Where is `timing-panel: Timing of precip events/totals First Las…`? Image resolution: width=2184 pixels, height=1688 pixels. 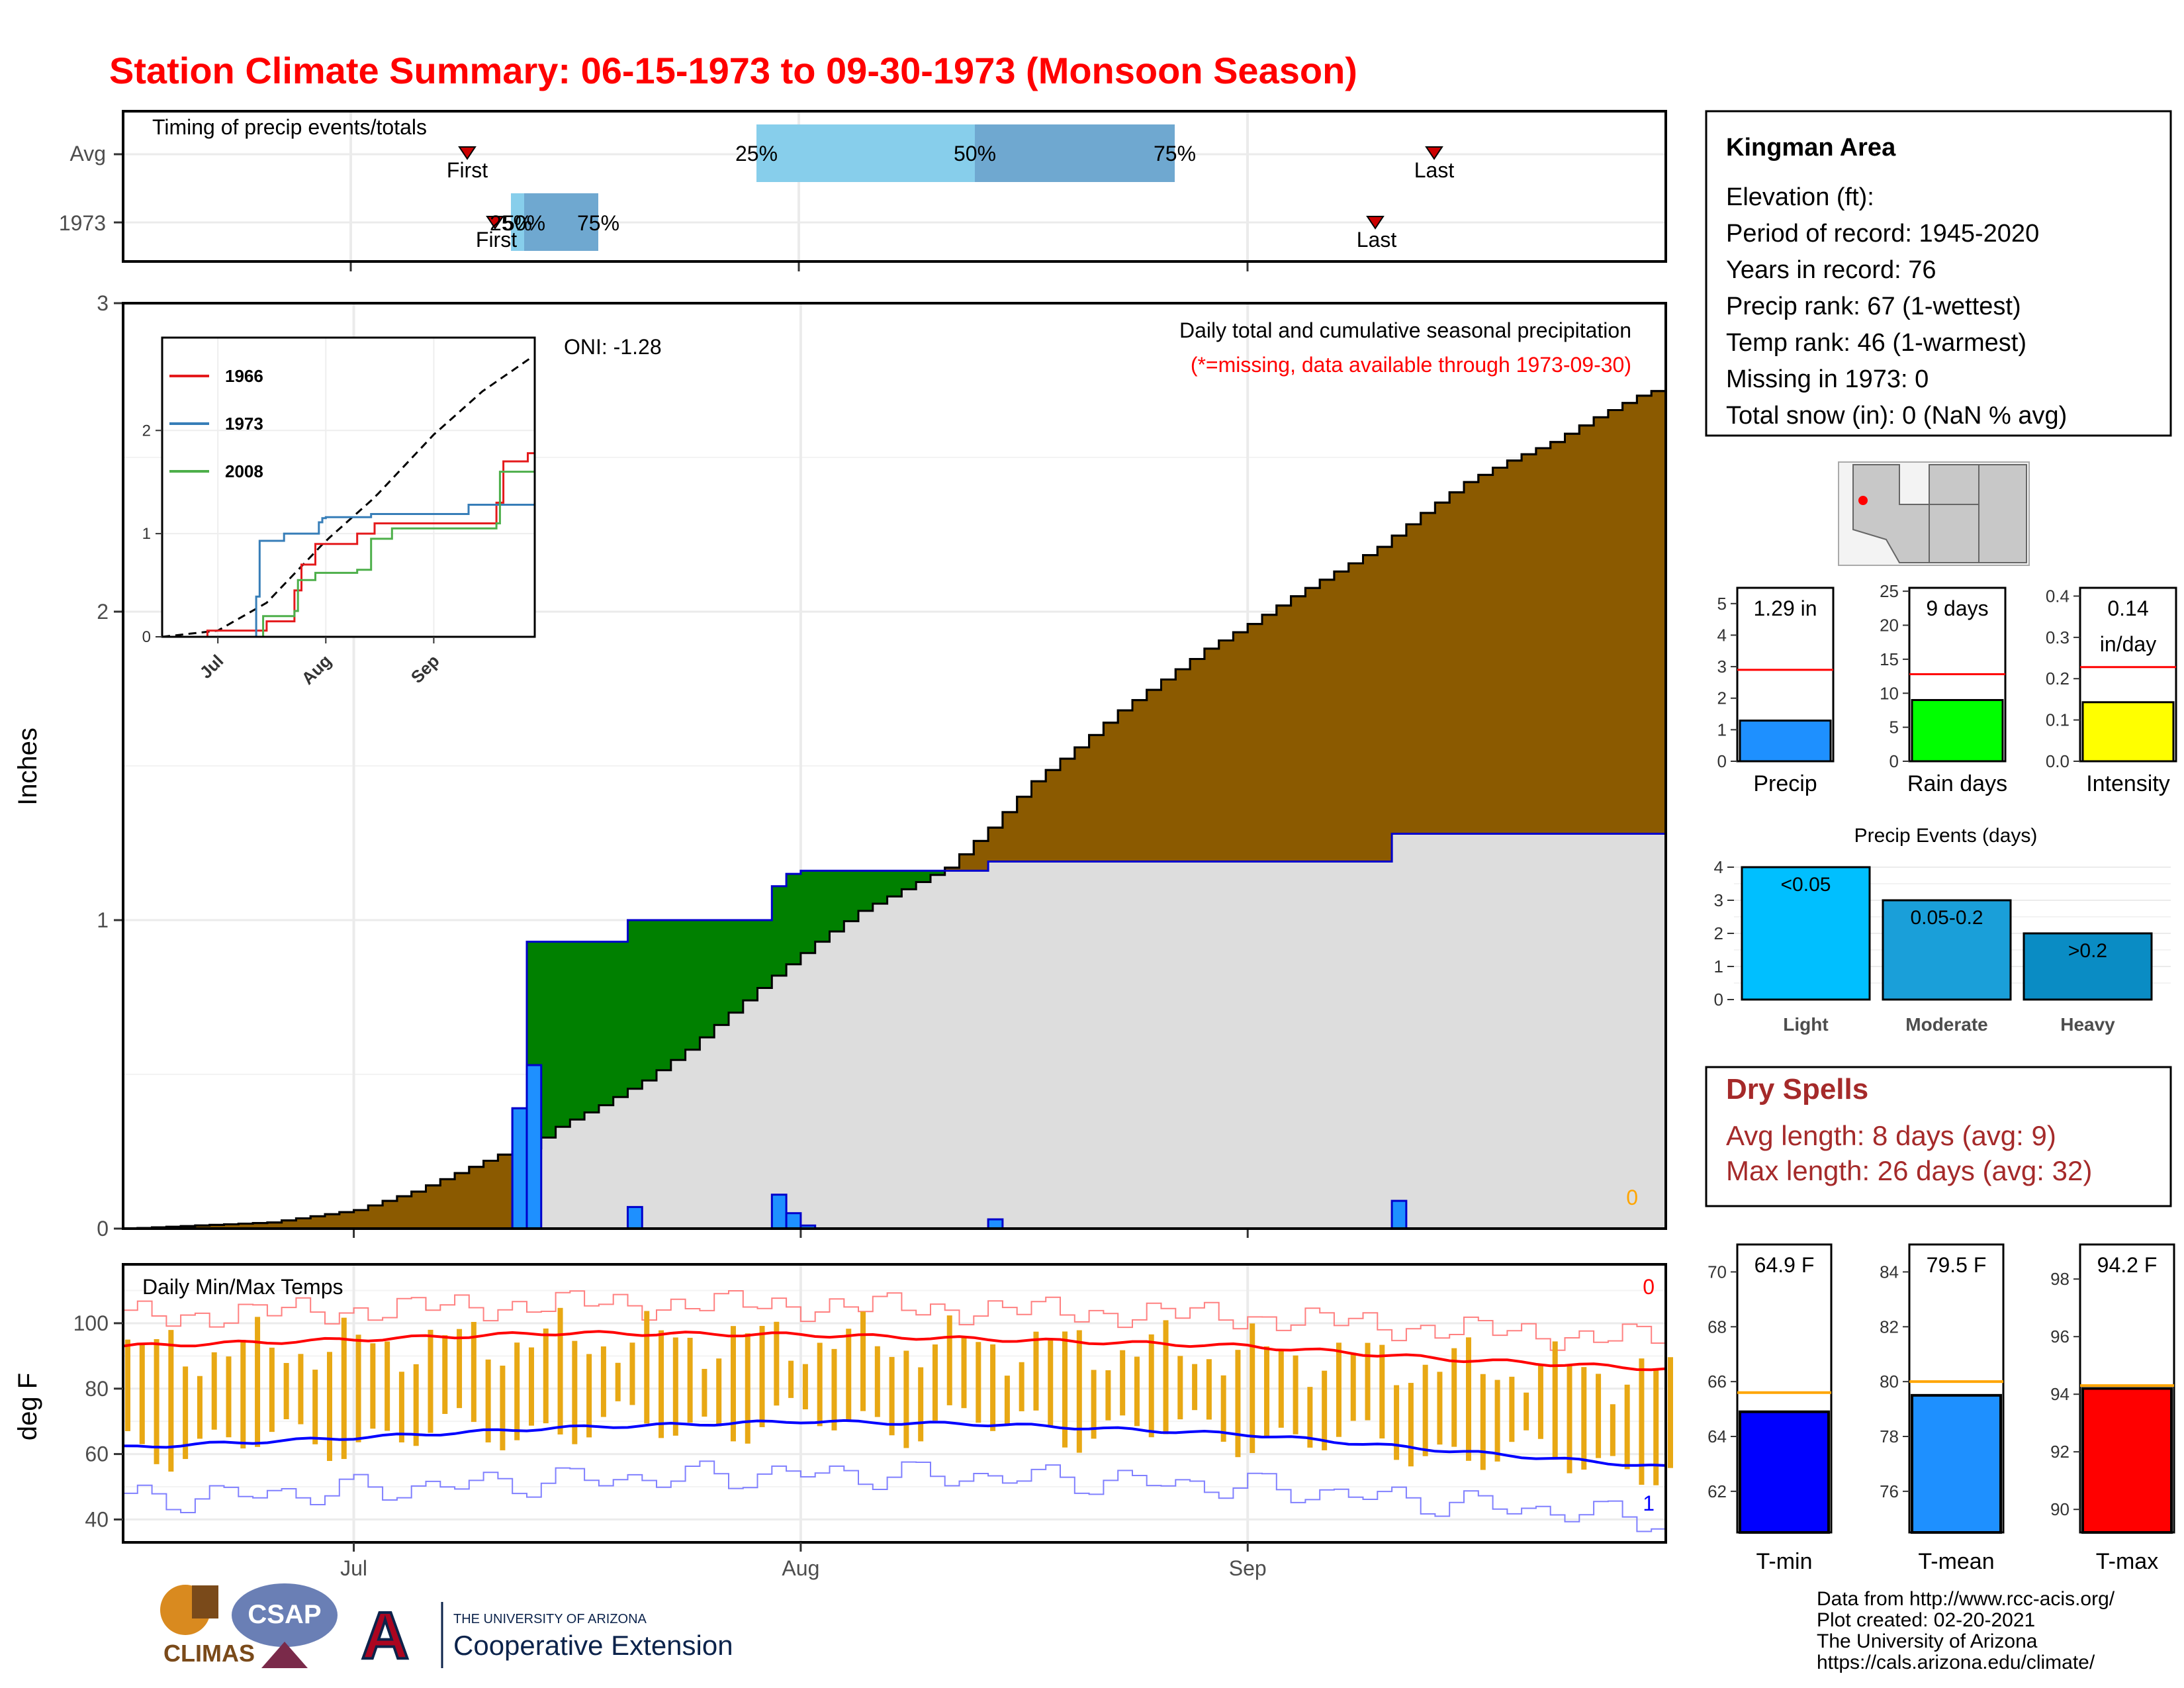
timing-panel: Timing of precip events/totals First Las… is located at coordinates (863, 190).